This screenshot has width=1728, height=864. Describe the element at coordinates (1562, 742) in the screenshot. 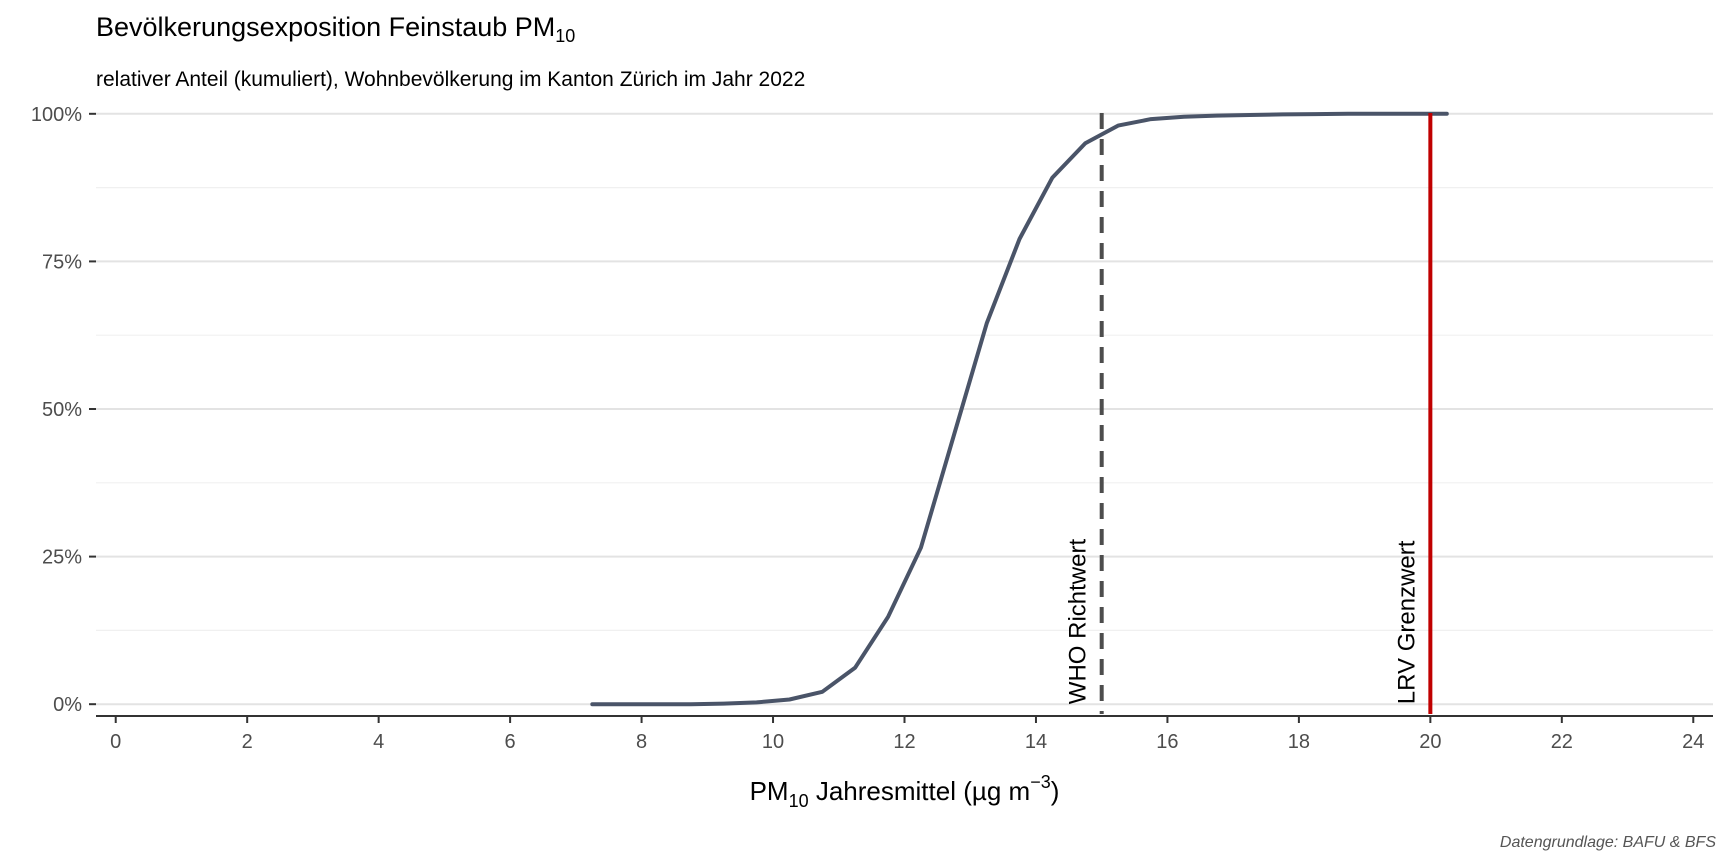

I see `x-tick-label: 22` at that location.